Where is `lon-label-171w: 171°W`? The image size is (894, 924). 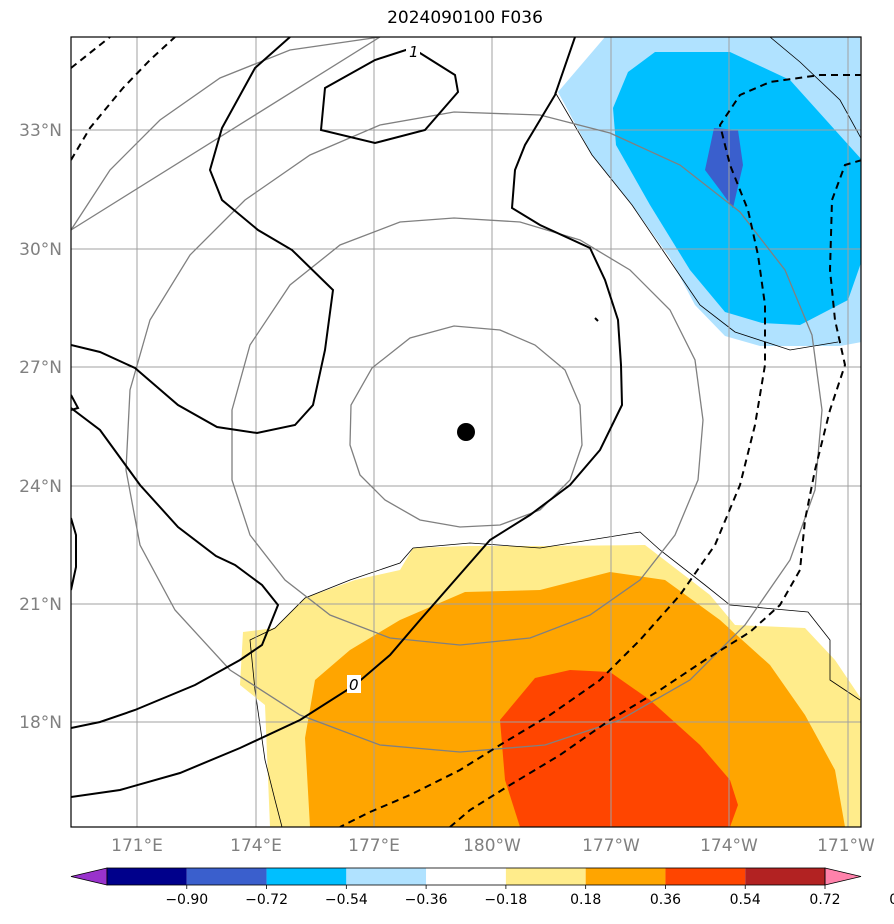
lon-label-171w: 171°W is located at coordinates (846, 846).